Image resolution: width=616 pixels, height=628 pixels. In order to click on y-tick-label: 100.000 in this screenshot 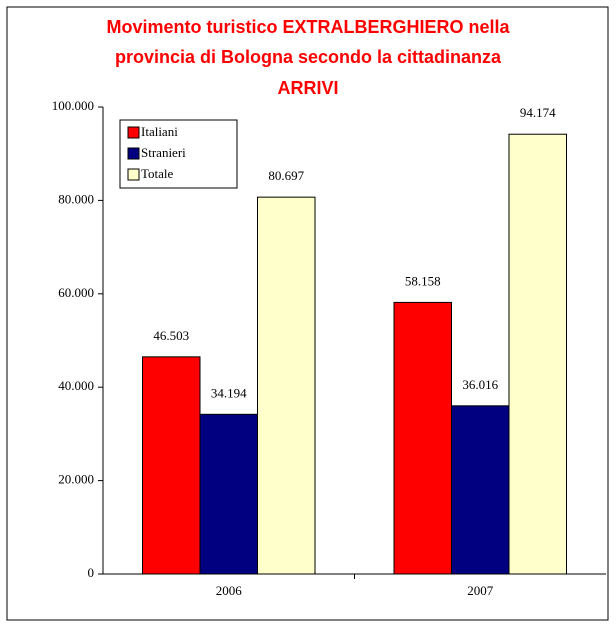, I will do `click(73, 105)`.